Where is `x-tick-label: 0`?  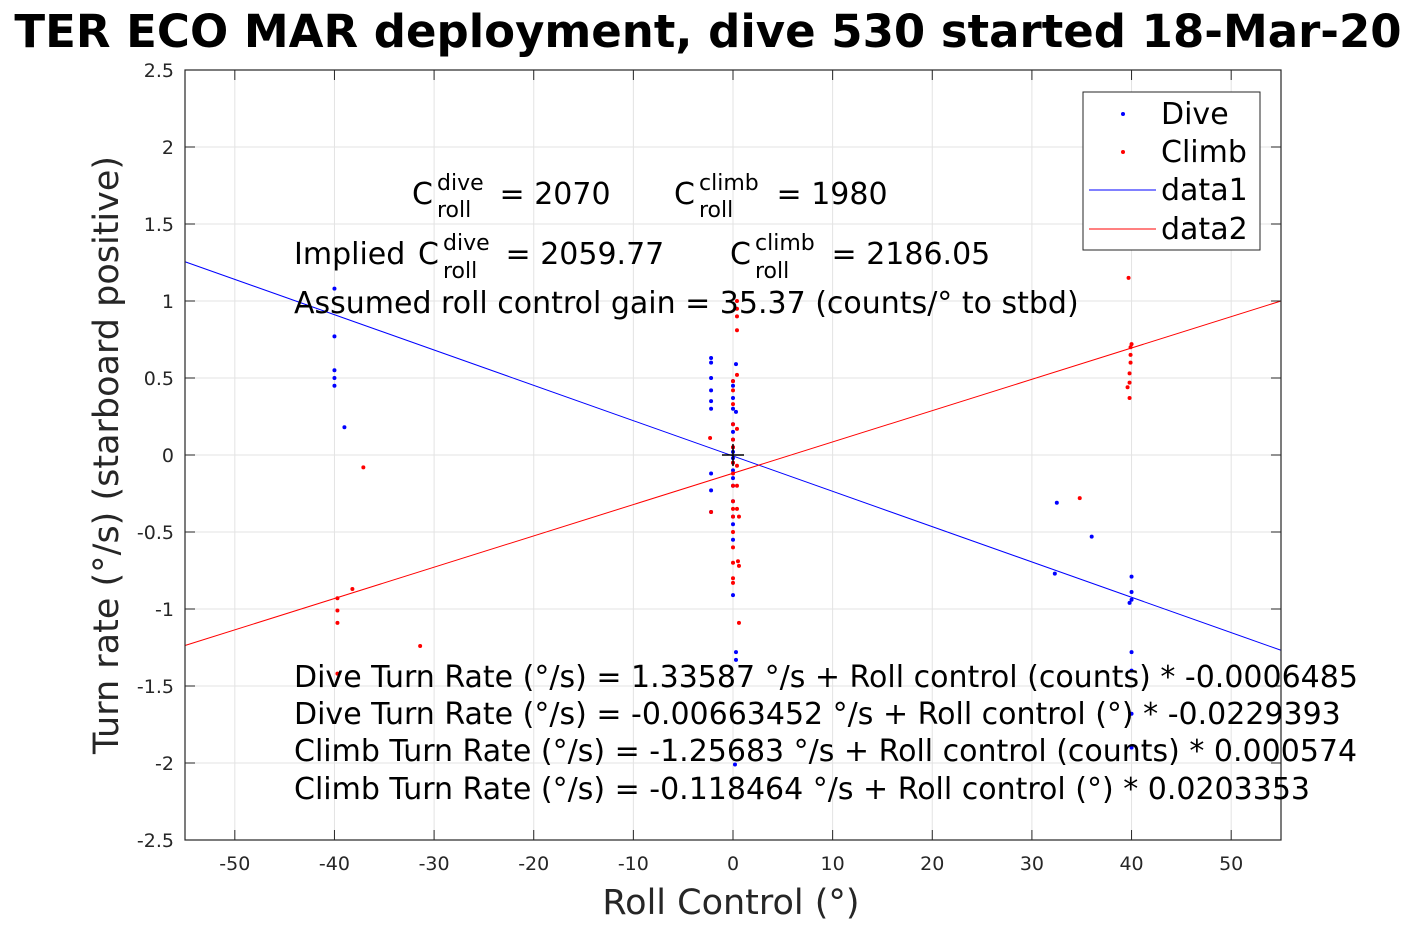
x-tick-label: 0 is located at coordinates (733, 864).